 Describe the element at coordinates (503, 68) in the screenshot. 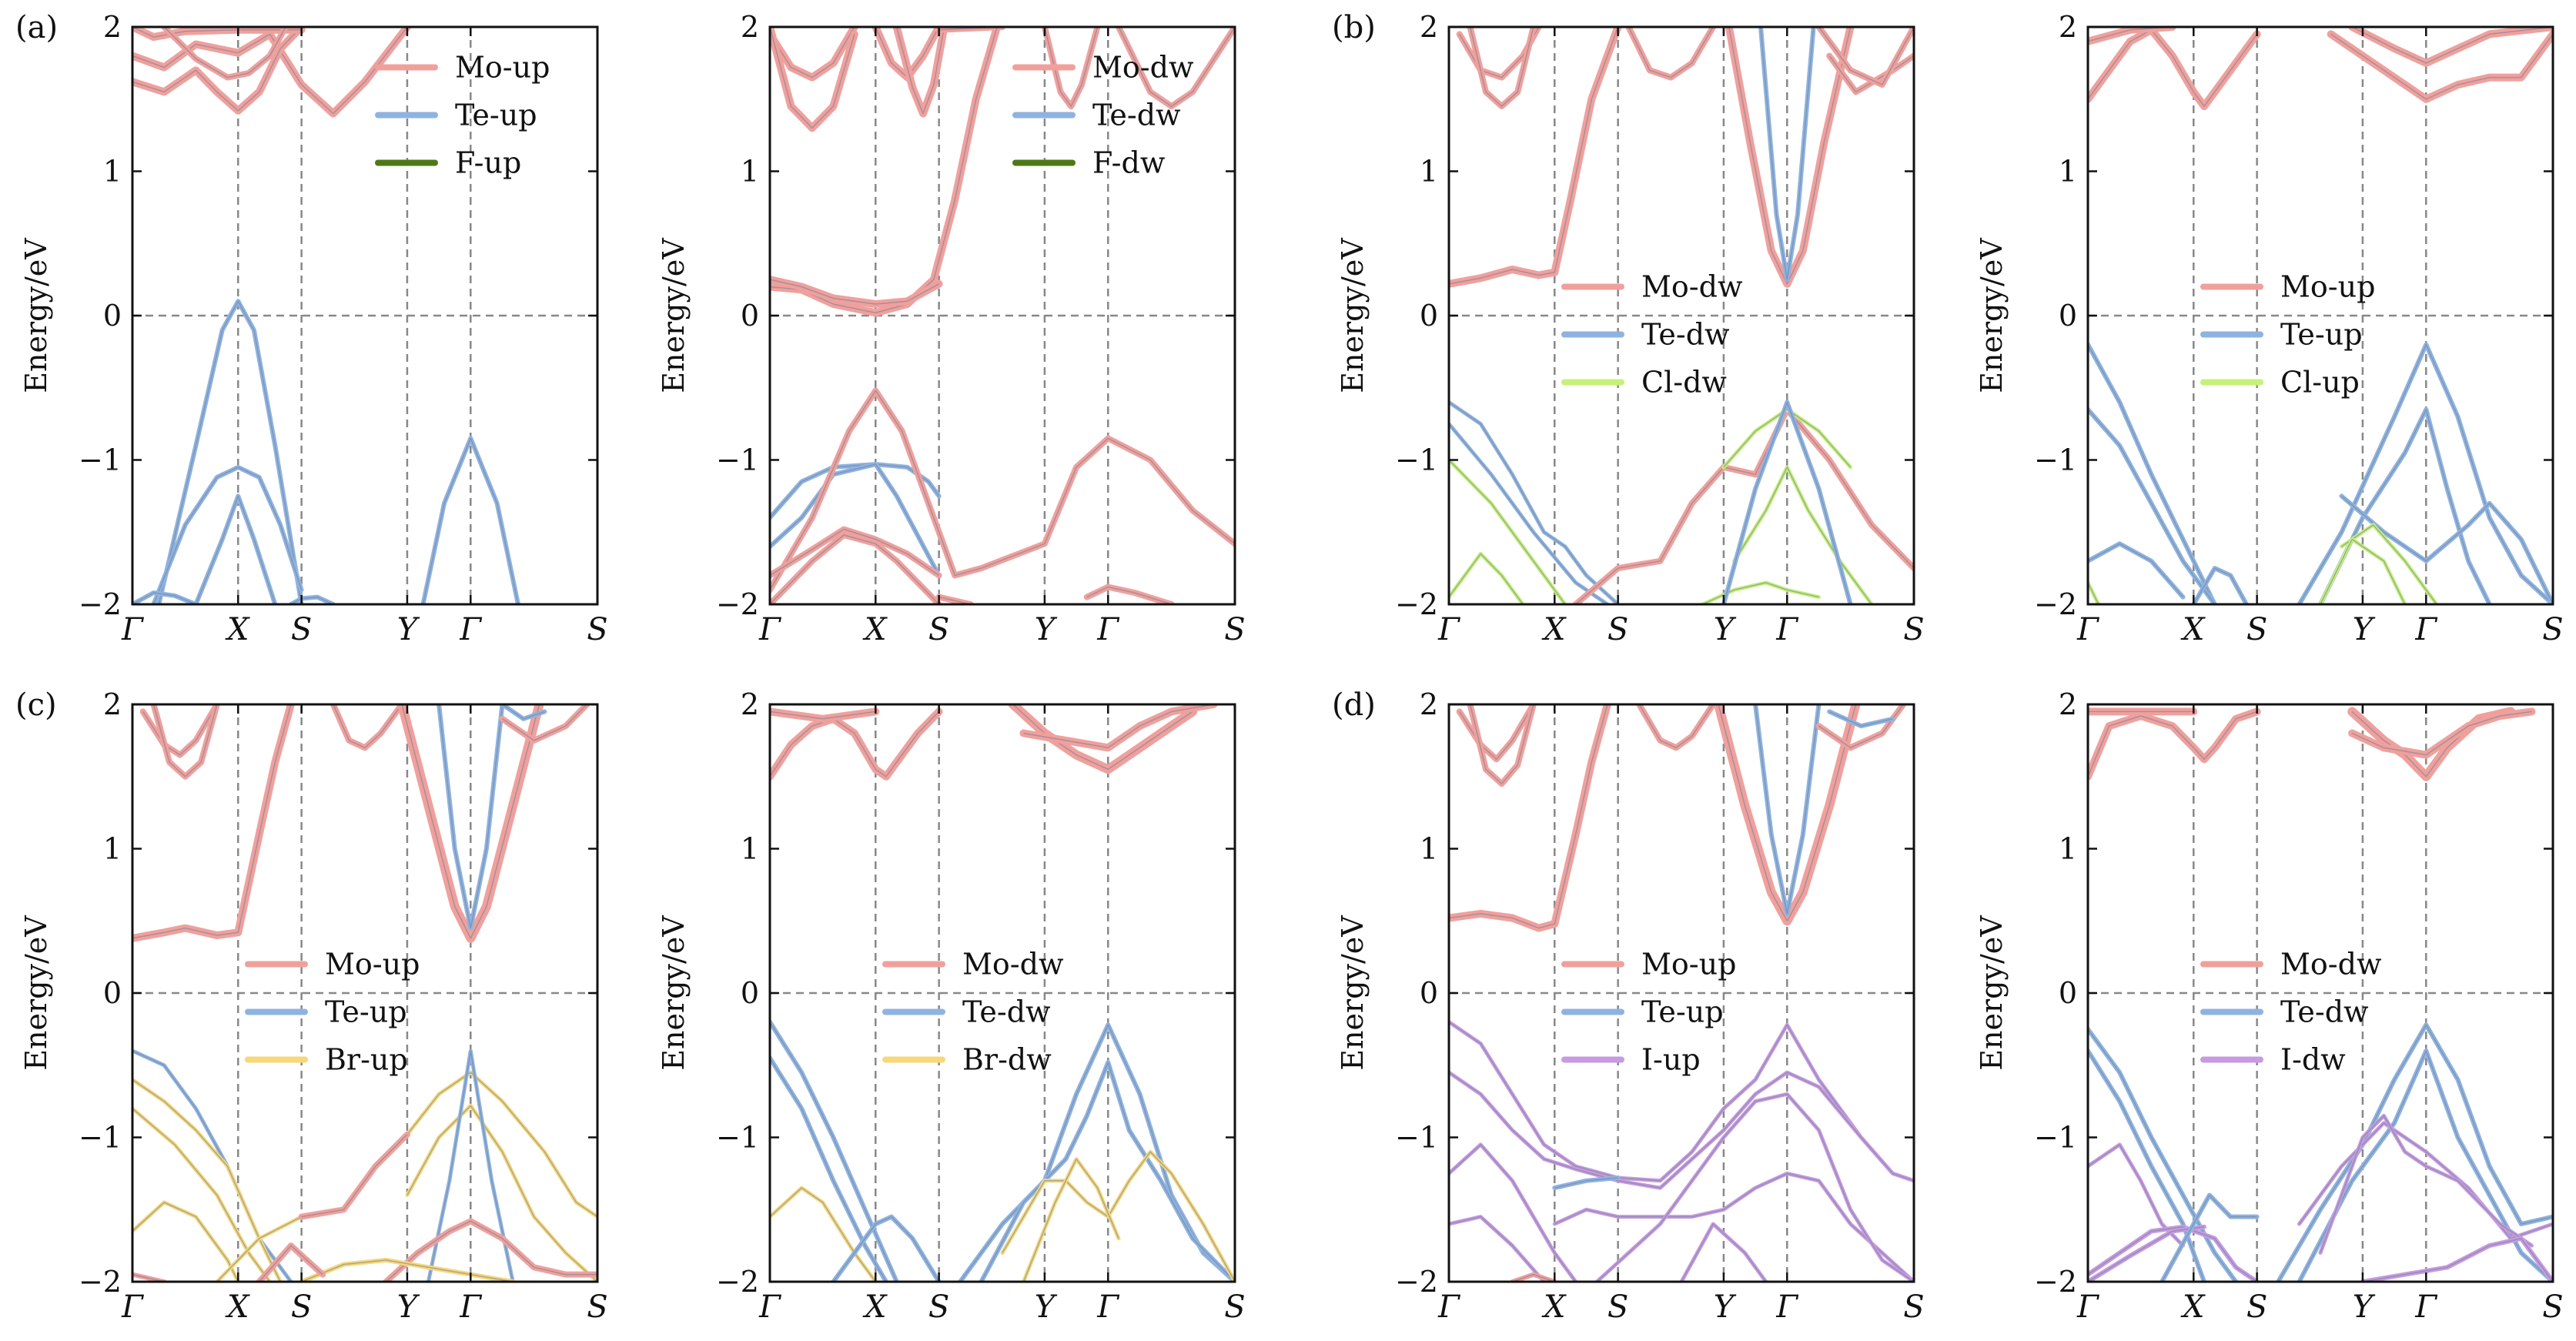

I see `legend-entry: Mo-up` at that location.